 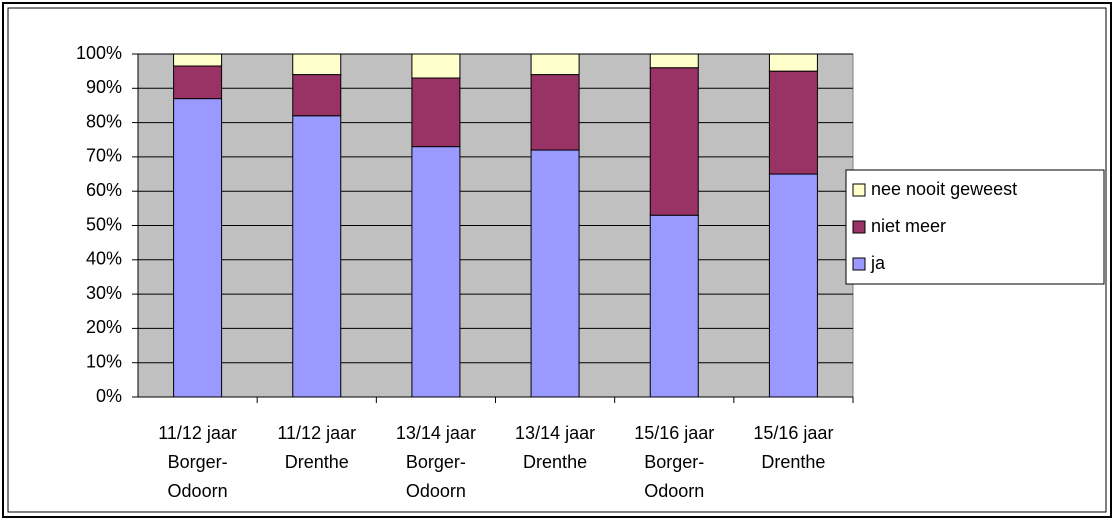 What do you see at coordinates (104, 293) in the screenshot?
I see `y-tick-label: 30%` at bounding box center [104, 293].